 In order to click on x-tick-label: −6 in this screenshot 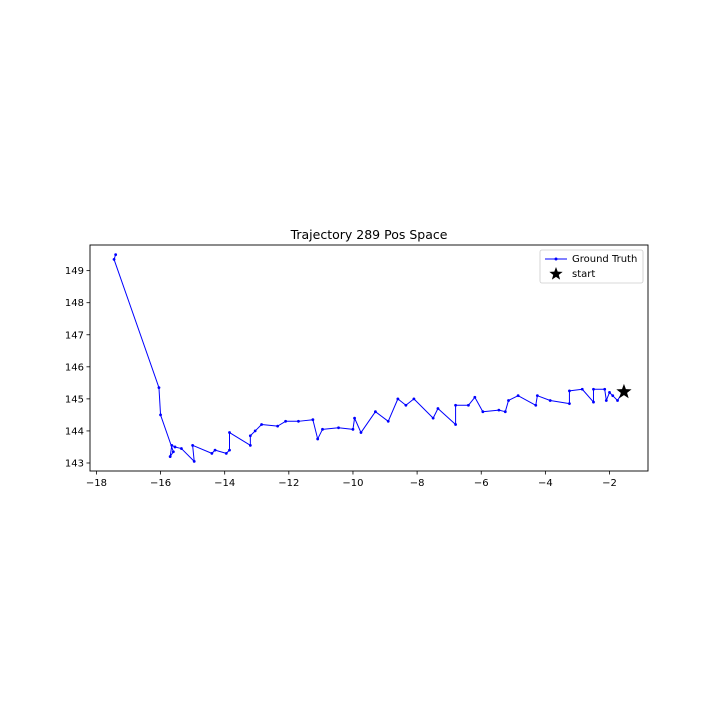, I will do `click(481, 483)`.